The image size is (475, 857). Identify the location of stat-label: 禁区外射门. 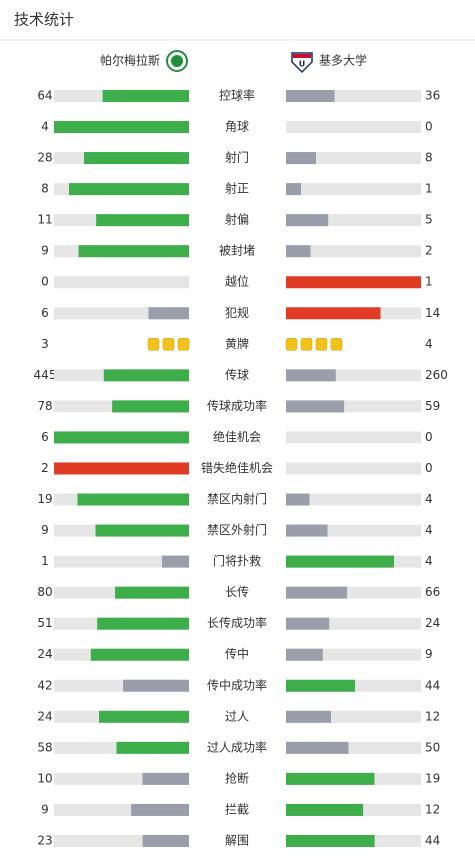
(237, 529).